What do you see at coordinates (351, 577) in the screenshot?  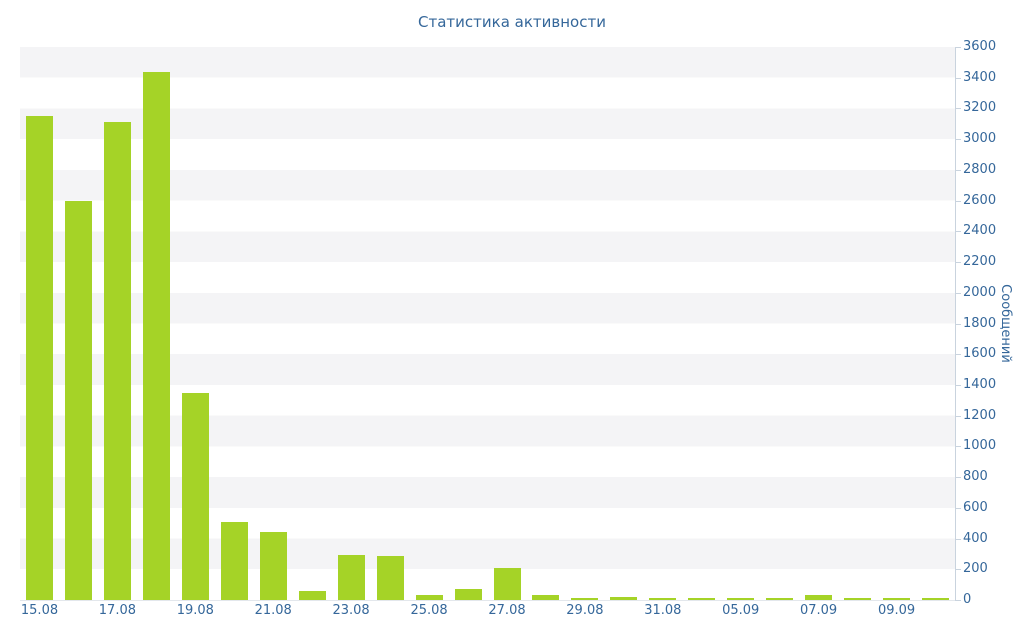 I see `bar-23.08` at bounding box center [351, 577].